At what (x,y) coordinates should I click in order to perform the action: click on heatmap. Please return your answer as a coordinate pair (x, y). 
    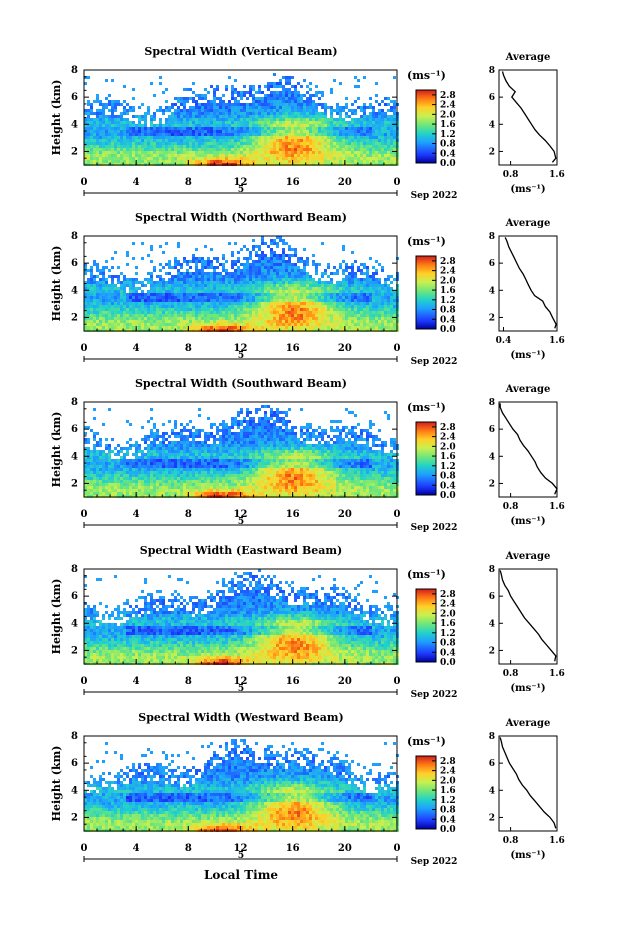
    Looking at the image, I should click on (241, 617).